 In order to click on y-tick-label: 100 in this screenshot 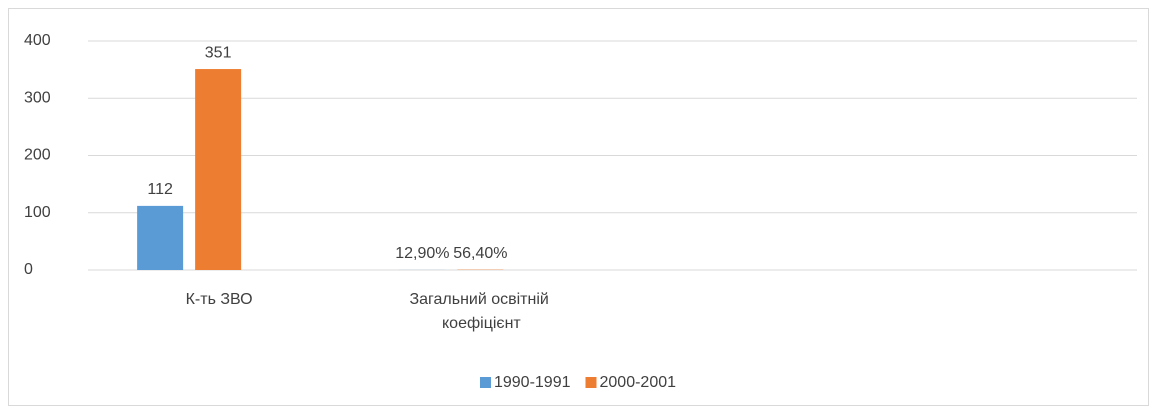, I will do `click(37, 212)`.